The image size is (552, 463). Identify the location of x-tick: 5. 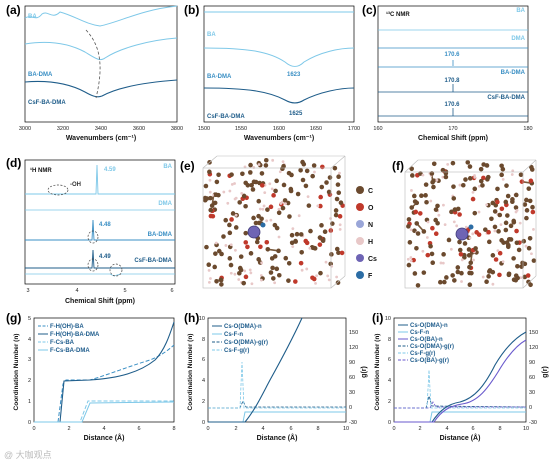
(124, 291).